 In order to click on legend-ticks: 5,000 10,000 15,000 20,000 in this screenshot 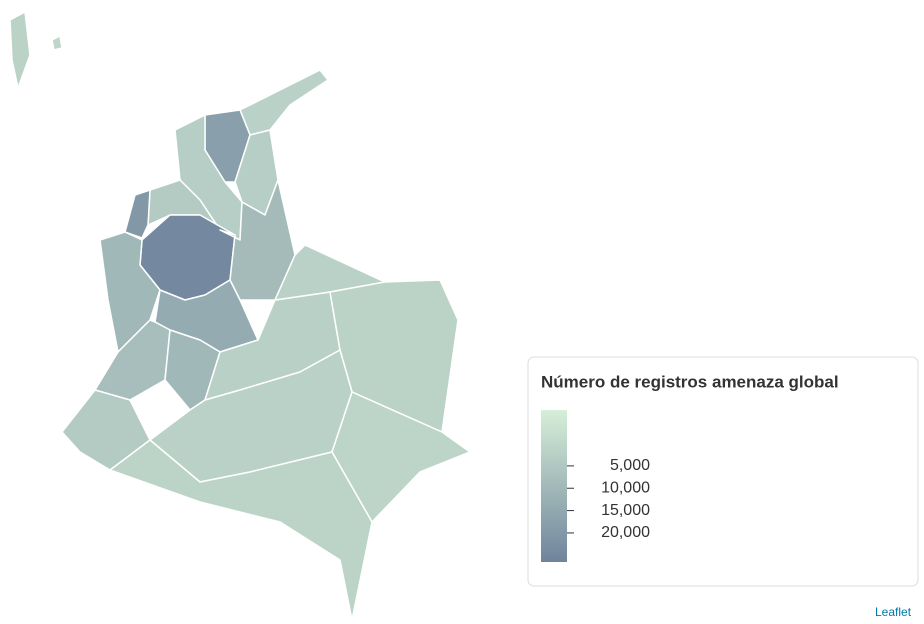, I will do `click(608, 499)`.